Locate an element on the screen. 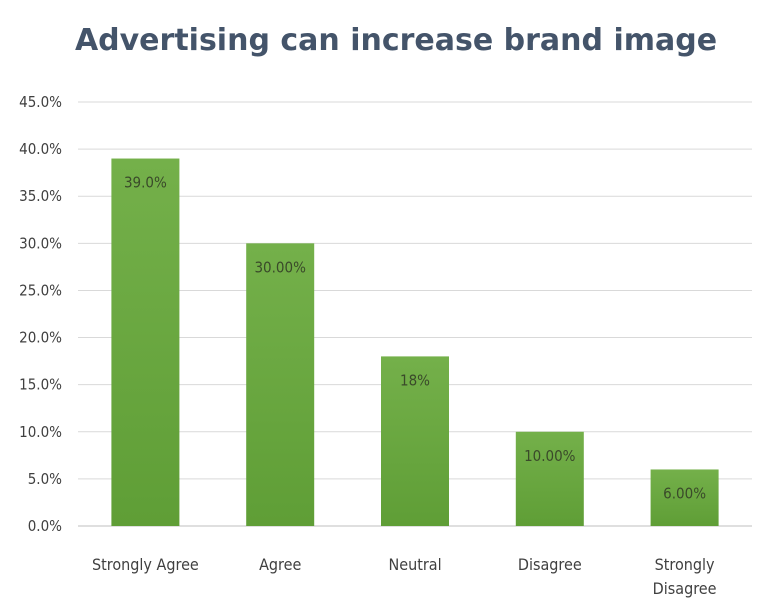  y-tick-label: 30.0% is located at coordinates (40, 243).